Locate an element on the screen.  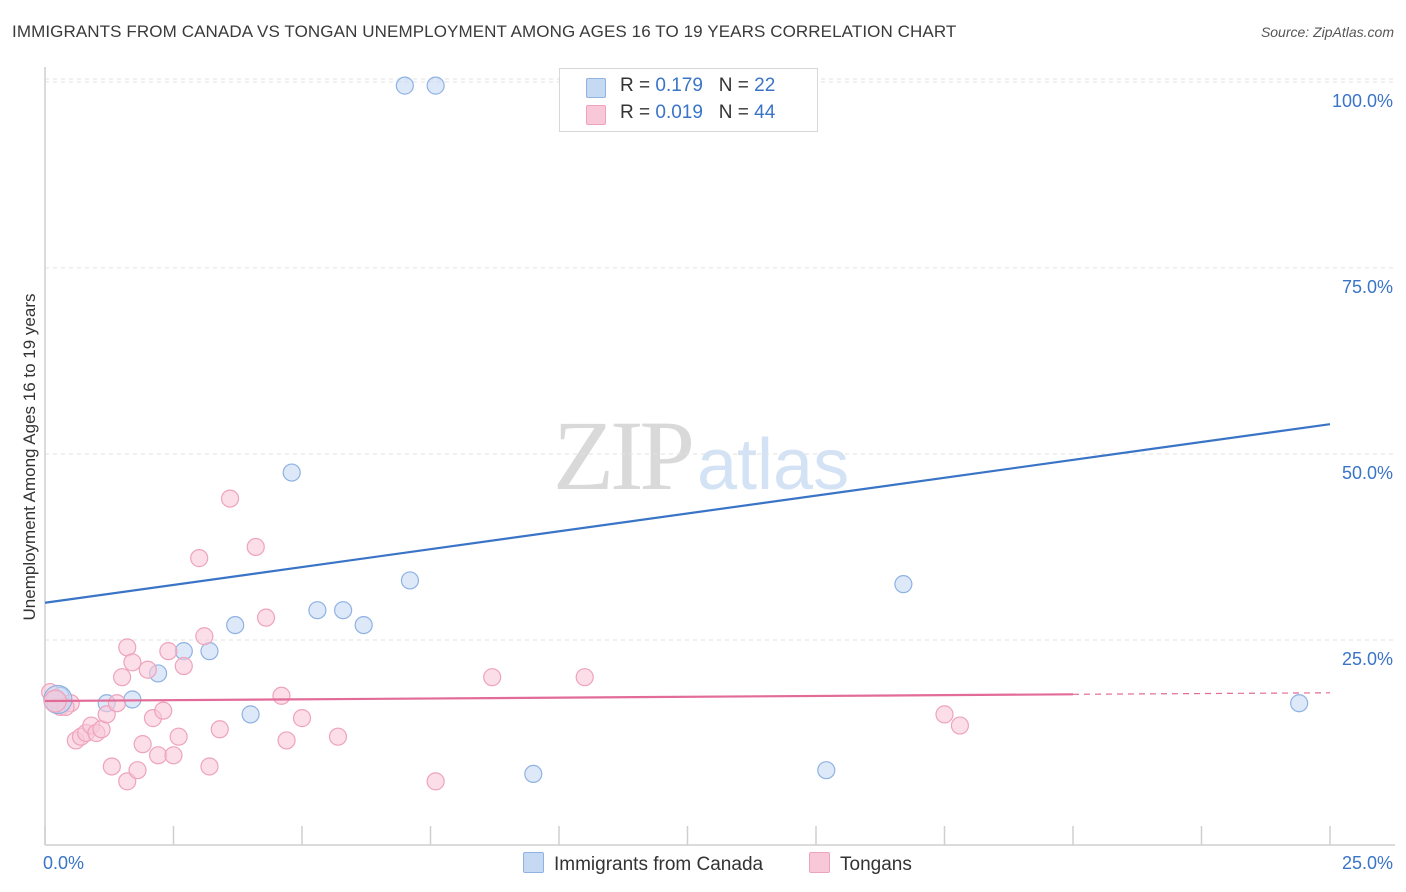
bottom-legend-swatch-tongans is located at coordinates (819, 862).